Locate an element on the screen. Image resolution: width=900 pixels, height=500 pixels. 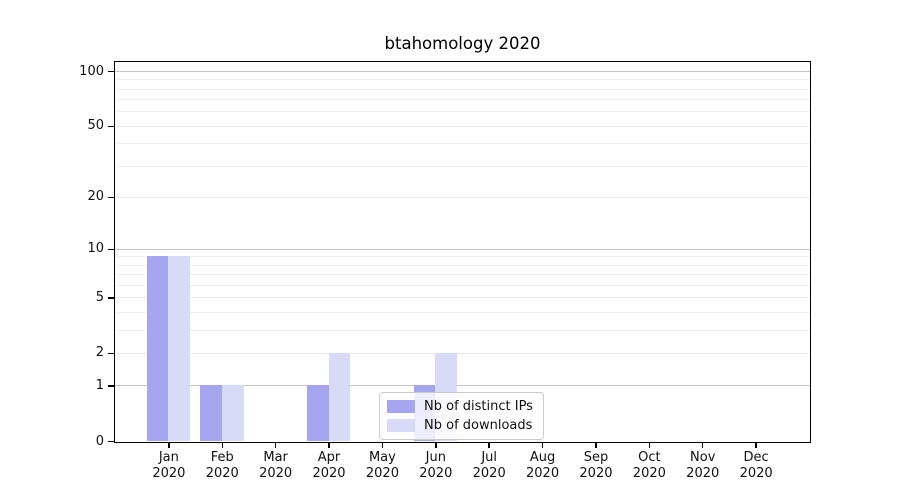
bar-apr-s0 is located at coordinates (317, 413).